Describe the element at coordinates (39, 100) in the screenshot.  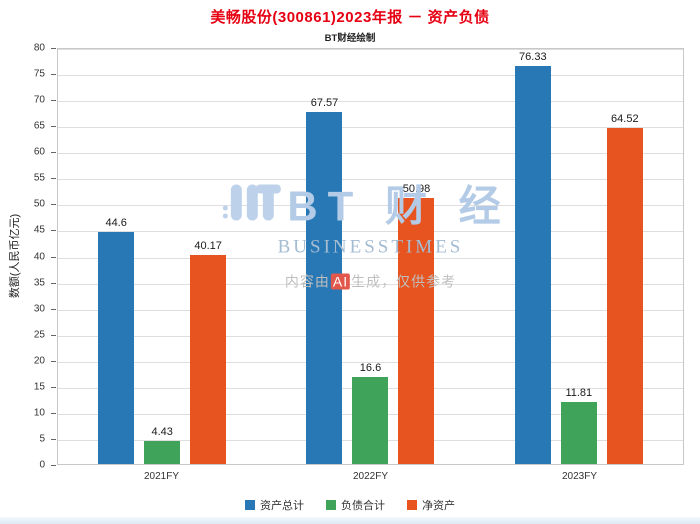
I see `y-tick-label: 70` at that location.